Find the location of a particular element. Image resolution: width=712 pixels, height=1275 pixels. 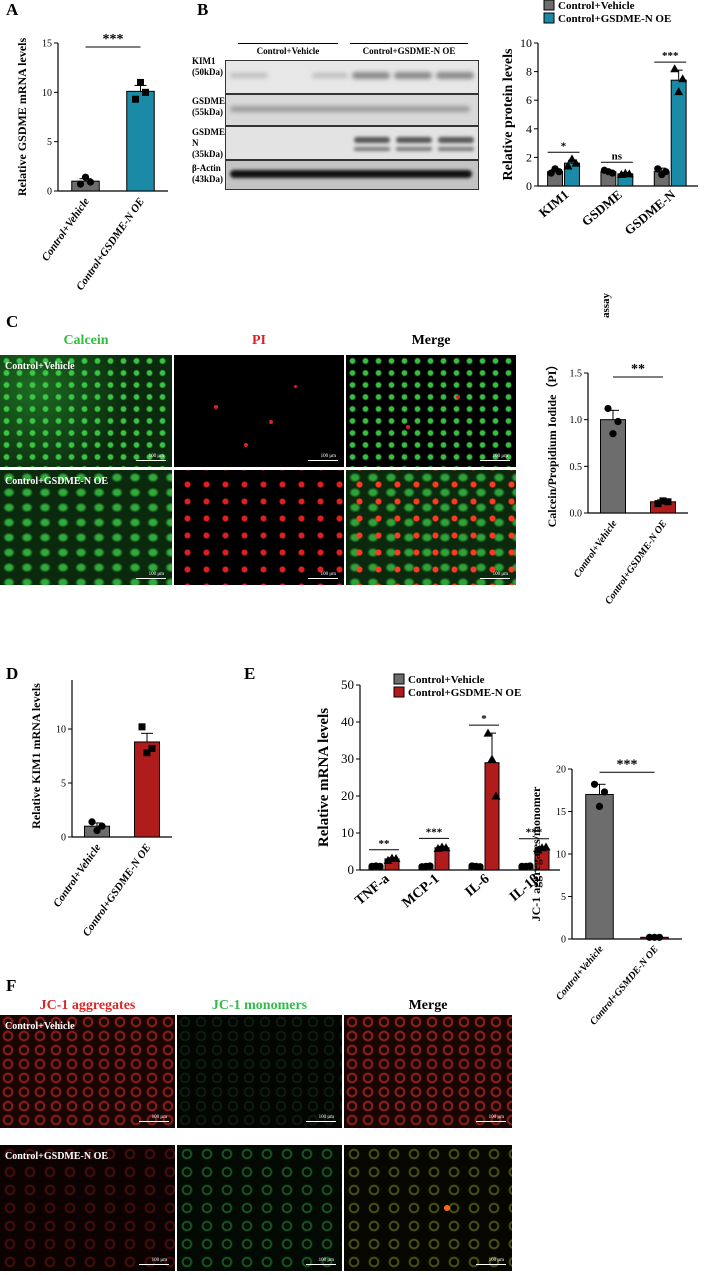

blot-size-gsdme: (55kDa) is located at coordinates (207, 112).